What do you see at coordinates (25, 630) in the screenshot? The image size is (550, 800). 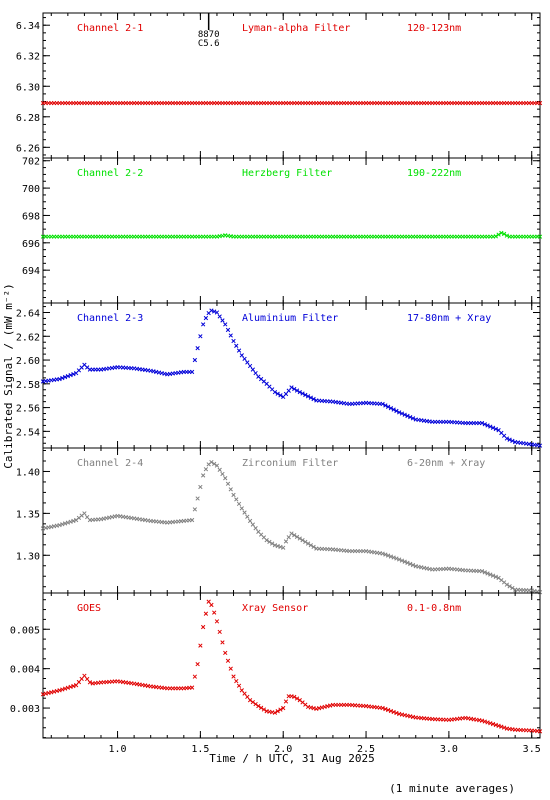 I see `y-tick-label: 0.005` at bounding box center [25, 630].